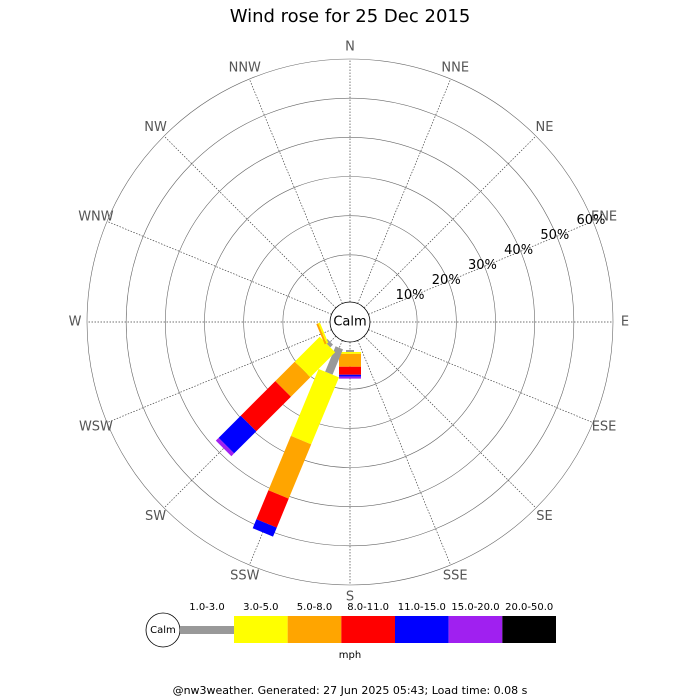  Describe the element at coordinates (554, 235) in the screenshot. I see `r-tick-label: 50%` at that location.